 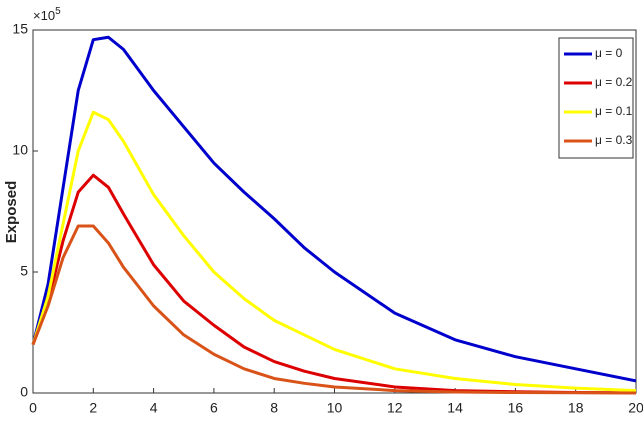 What do you see at coordinates (614, 82) in the screenshot?
I see `legend-label: μ = 0.2` at bounding box center [614, 82].